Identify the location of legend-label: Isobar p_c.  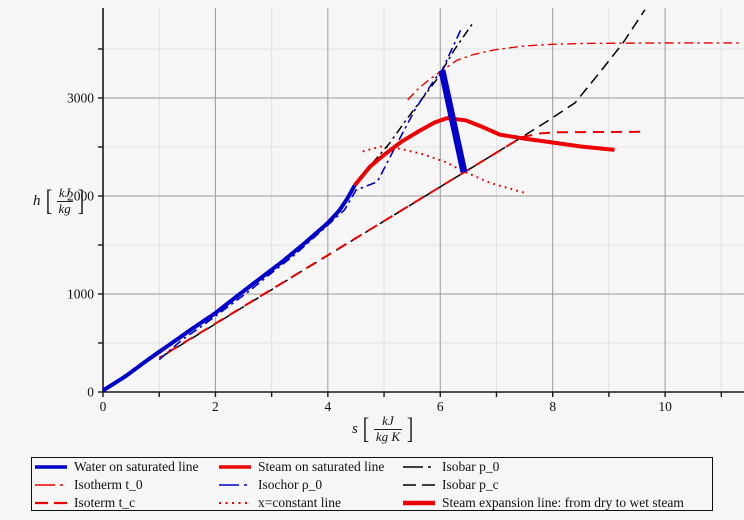
(470, 484).